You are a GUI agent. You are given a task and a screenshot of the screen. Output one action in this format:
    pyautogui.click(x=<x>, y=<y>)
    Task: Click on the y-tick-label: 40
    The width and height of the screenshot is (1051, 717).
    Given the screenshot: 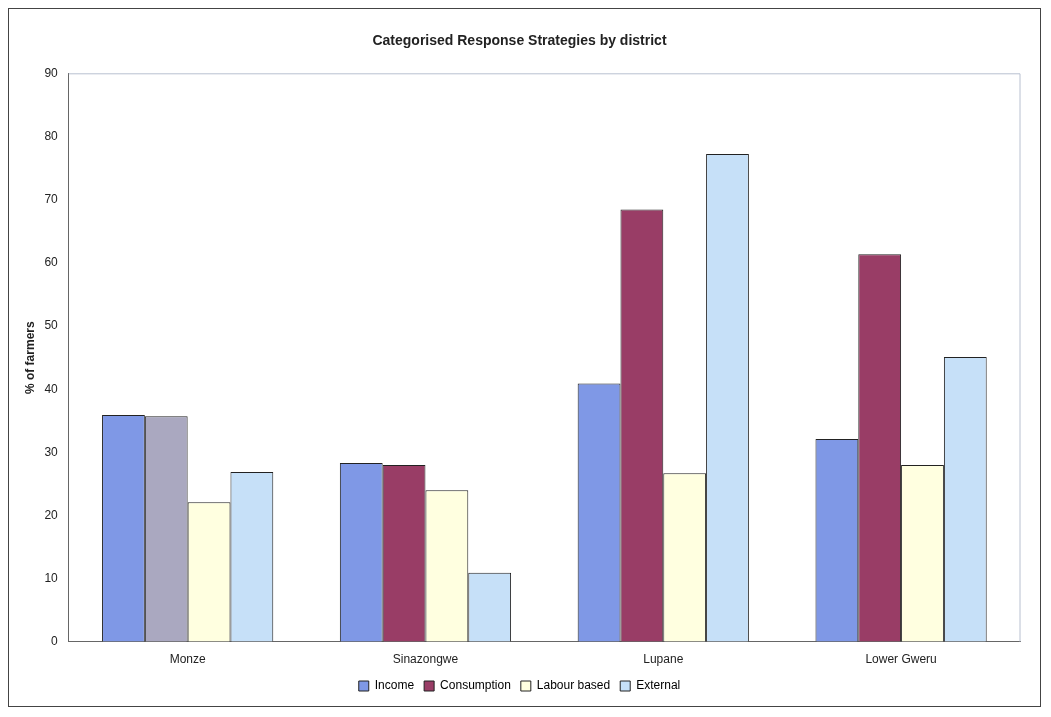 What is the action you would take?
    pyautogui.click(x=51, y=388)
    